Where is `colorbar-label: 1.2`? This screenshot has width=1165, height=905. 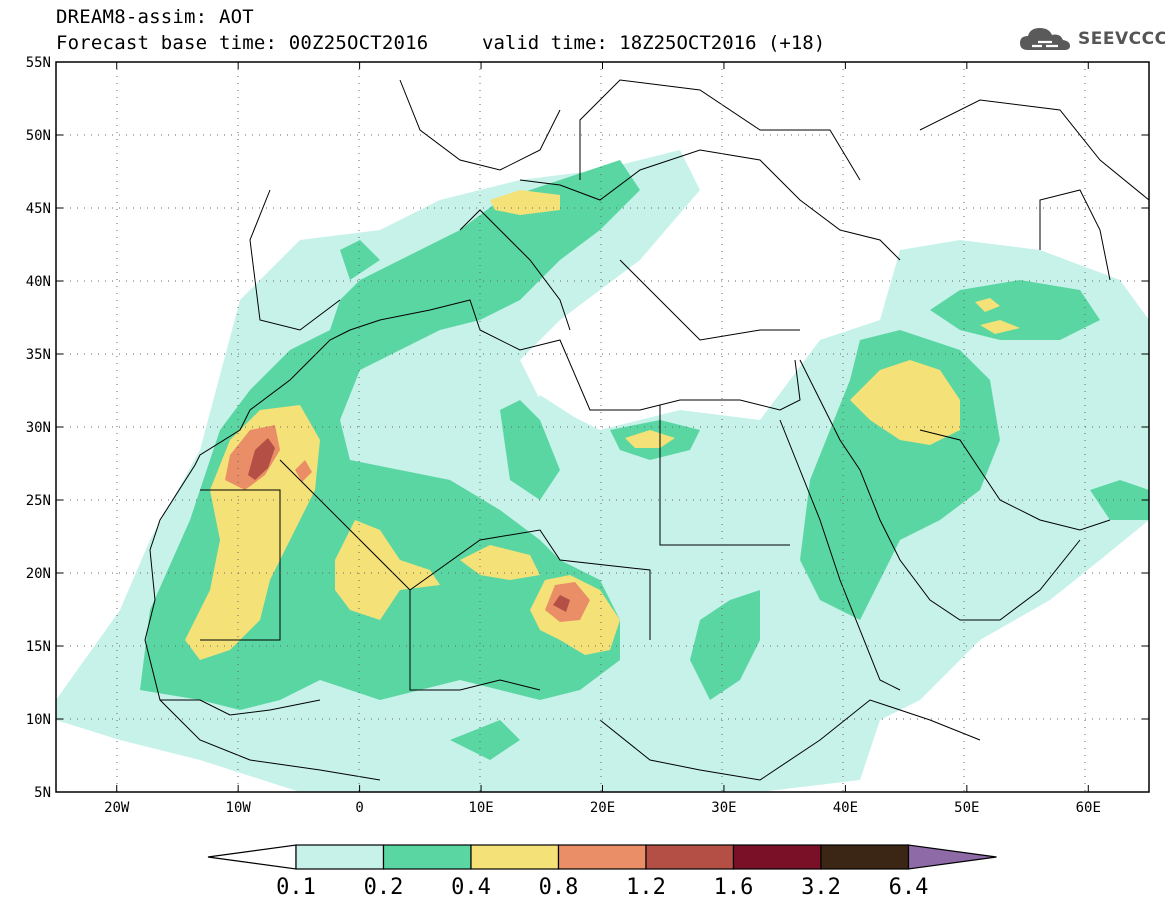 colorbar-label: 1.2 is located at coordinates (646, 887).